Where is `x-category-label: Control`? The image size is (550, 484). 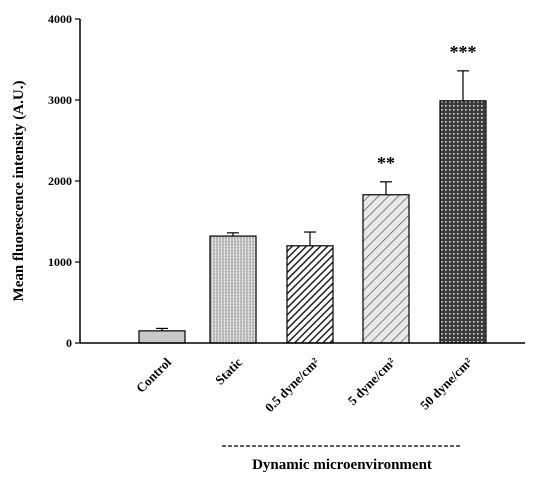
x-category-label: Control is located at coordinates (153, 374).